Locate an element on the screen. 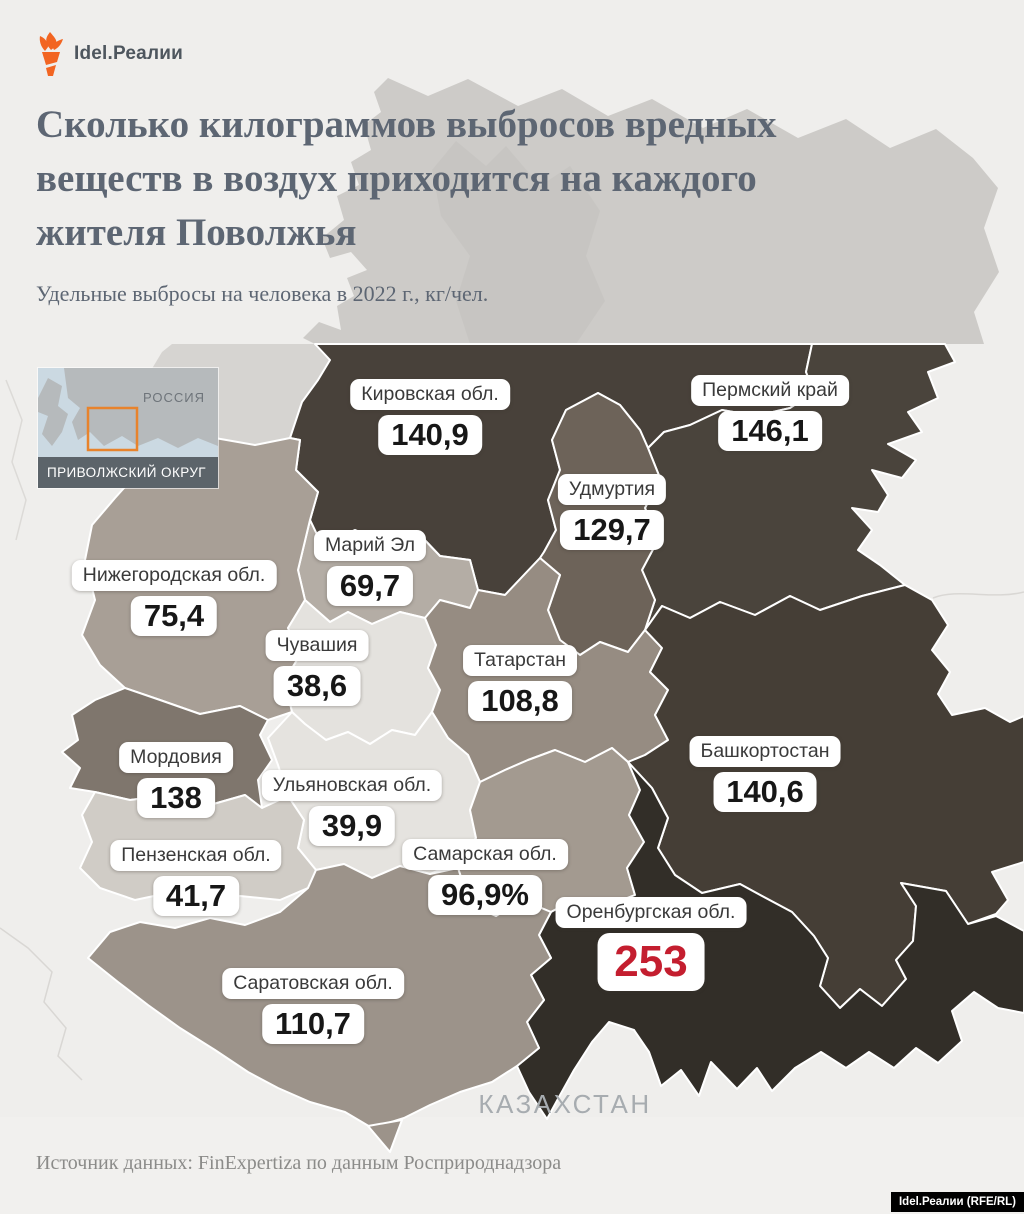  inset-locator-map: РОССИЯ ПРИВОЛЖСКИЙ ОКРУГ is located at coordinates (128, 428).